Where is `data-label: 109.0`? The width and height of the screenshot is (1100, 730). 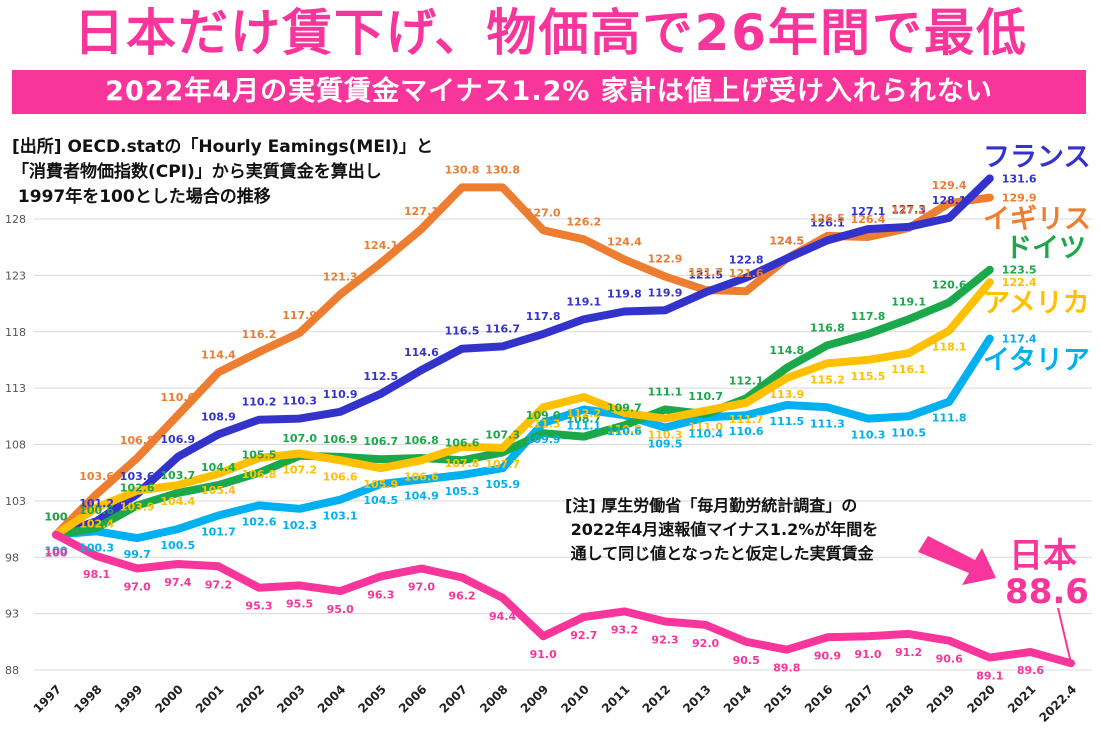
data-label: 109.0 is located at coordinates (543, 415).